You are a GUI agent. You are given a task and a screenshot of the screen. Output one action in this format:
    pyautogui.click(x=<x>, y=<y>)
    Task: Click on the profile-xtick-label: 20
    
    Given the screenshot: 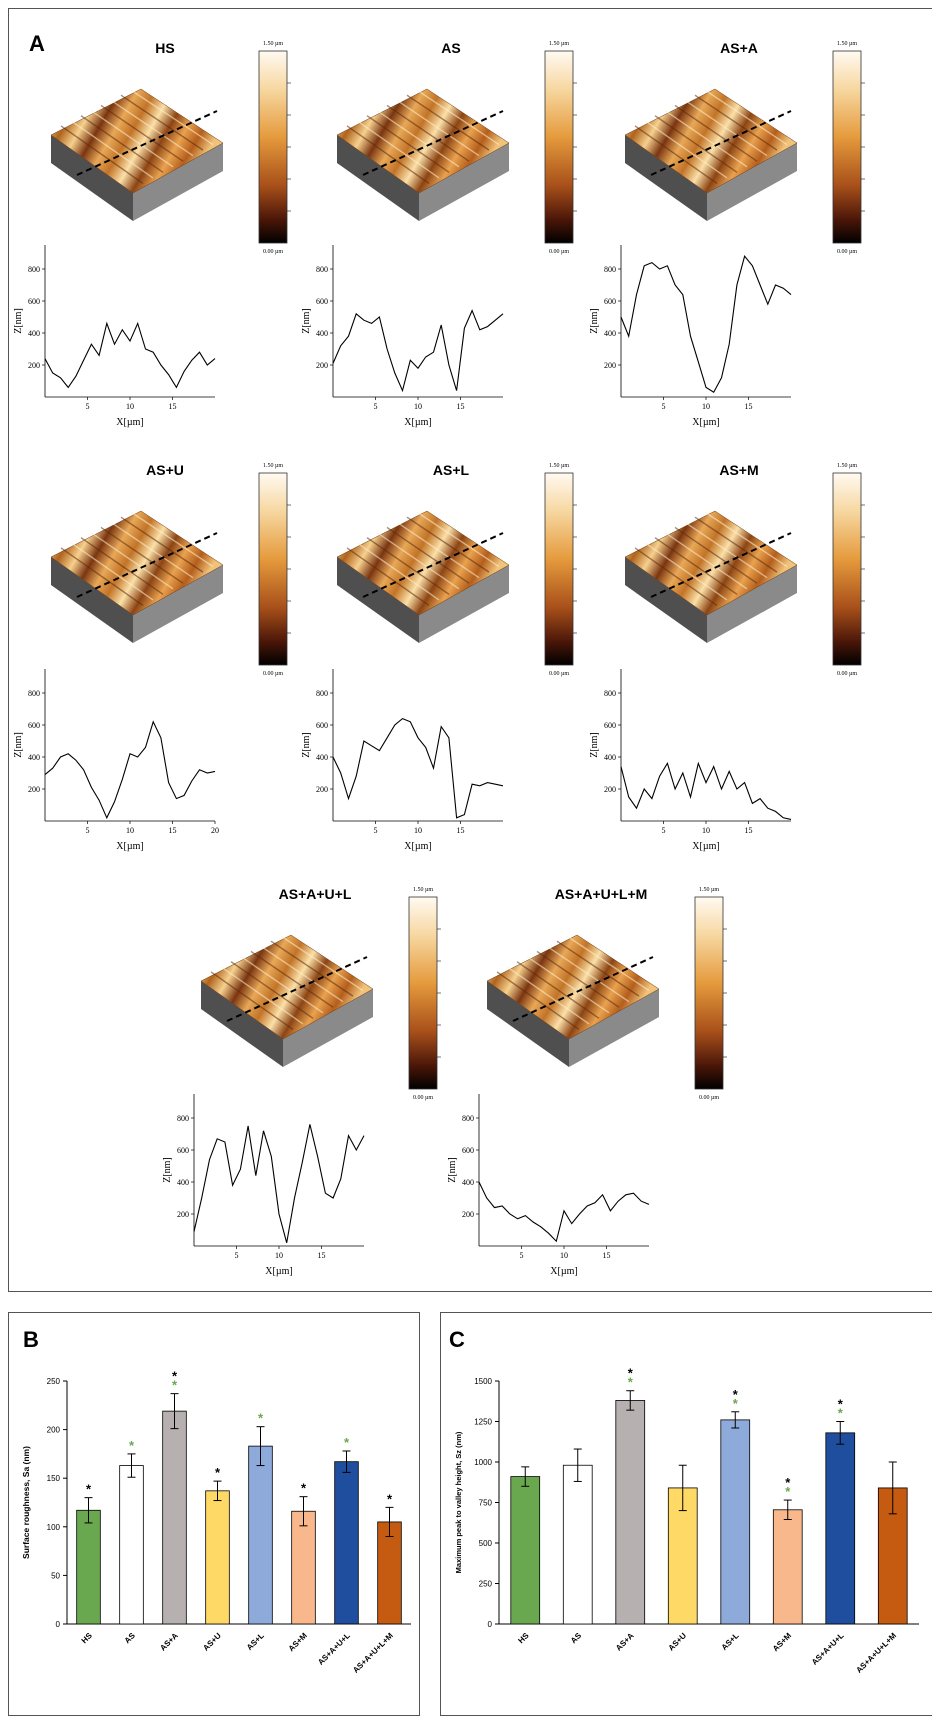 What is the action you would take?
    pyautogui.click(x=215, y=830)
    